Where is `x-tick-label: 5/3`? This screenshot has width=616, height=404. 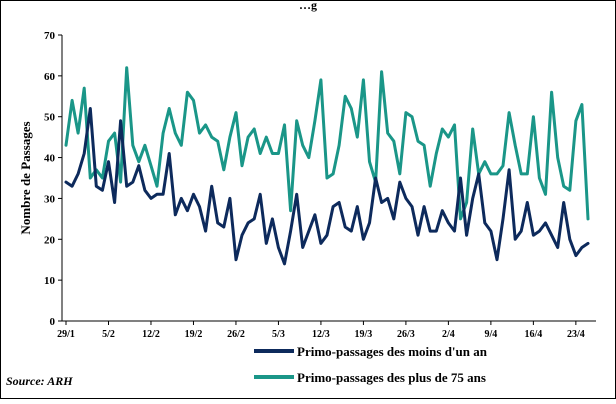
x-tick-label: 5/3 is located at coordinates (278, 334).